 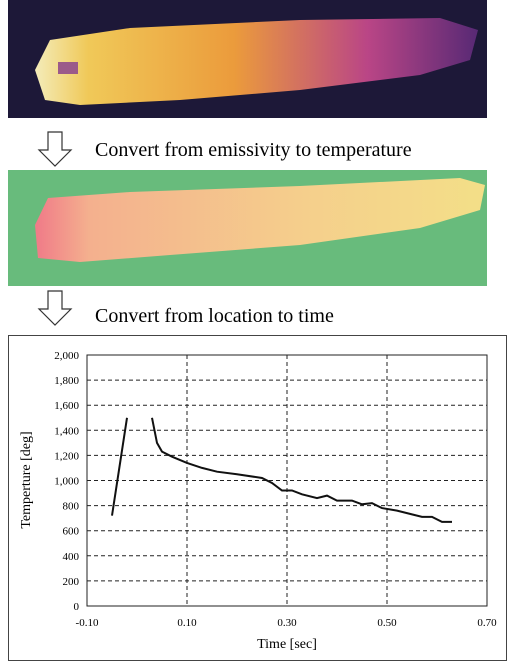 I want to click on y-tick-label: 1,600, so click(x=66, y=406).